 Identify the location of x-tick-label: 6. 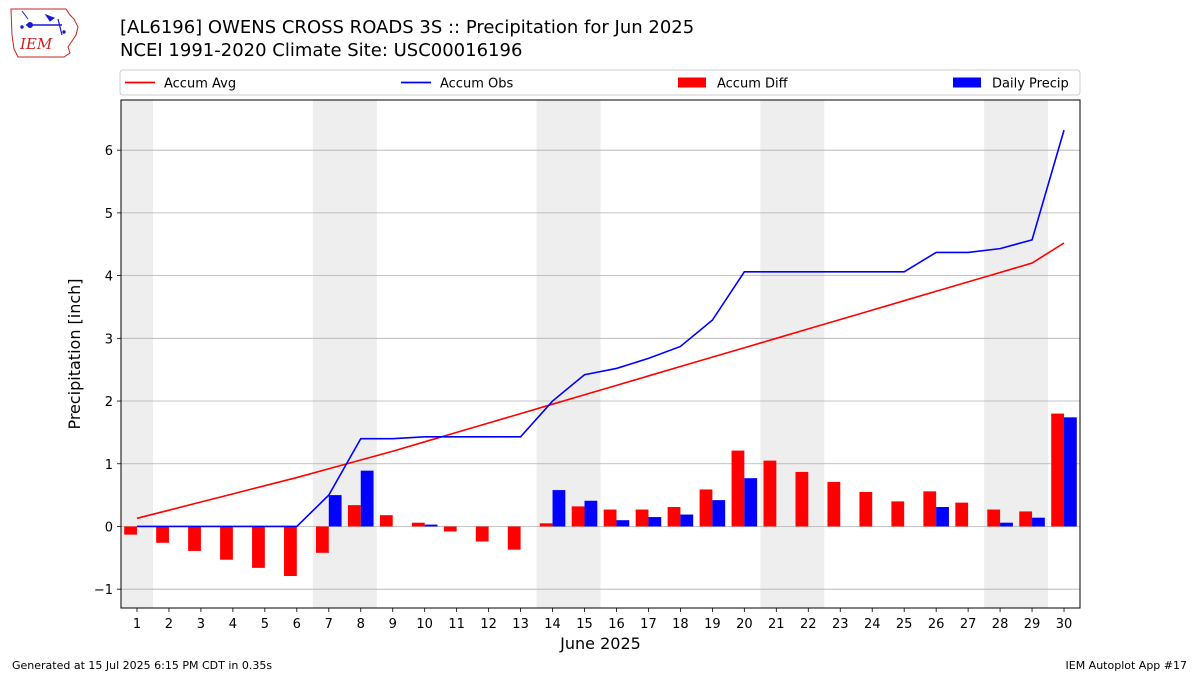
(297, 624).